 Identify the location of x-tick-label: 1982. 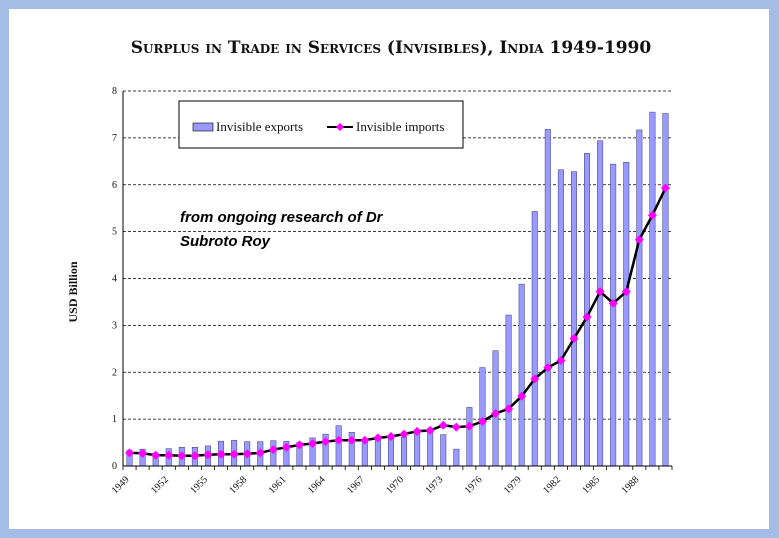
(552, 485).